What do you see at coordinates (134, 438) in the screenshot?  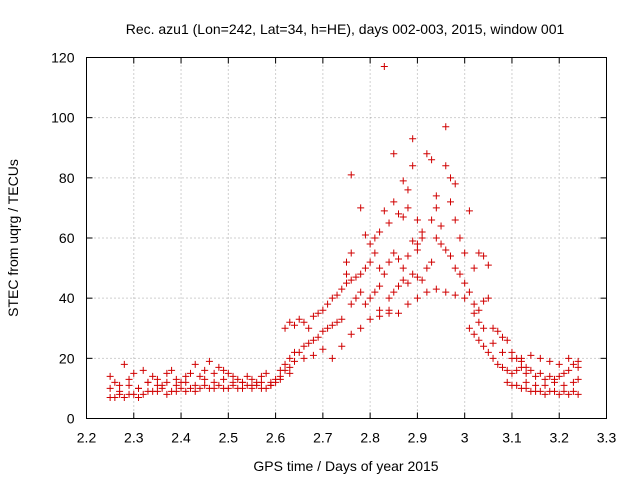 I see `x-tick-label: 2.3` at bounding box center [134, 438].